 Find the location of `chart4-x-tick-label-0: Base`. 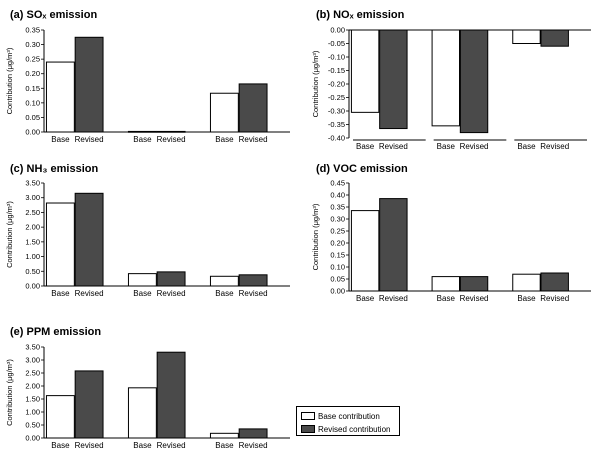

chart4-x-tick-label-0: Base is located at coordinates (365, 298).